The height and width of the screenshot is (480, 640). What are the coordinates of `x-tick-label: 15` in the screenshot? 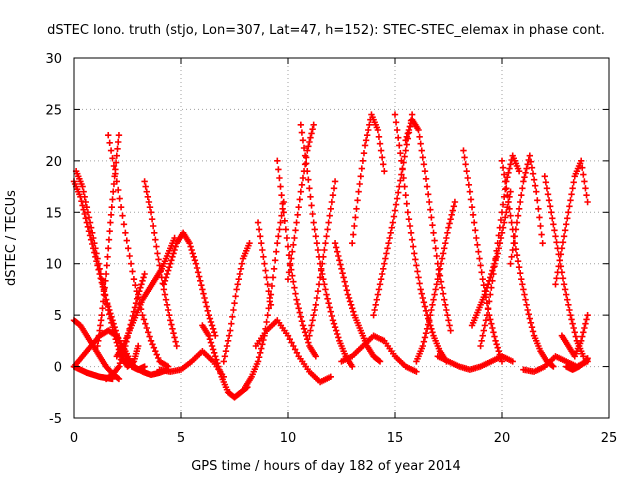 It's located at (395, 438).